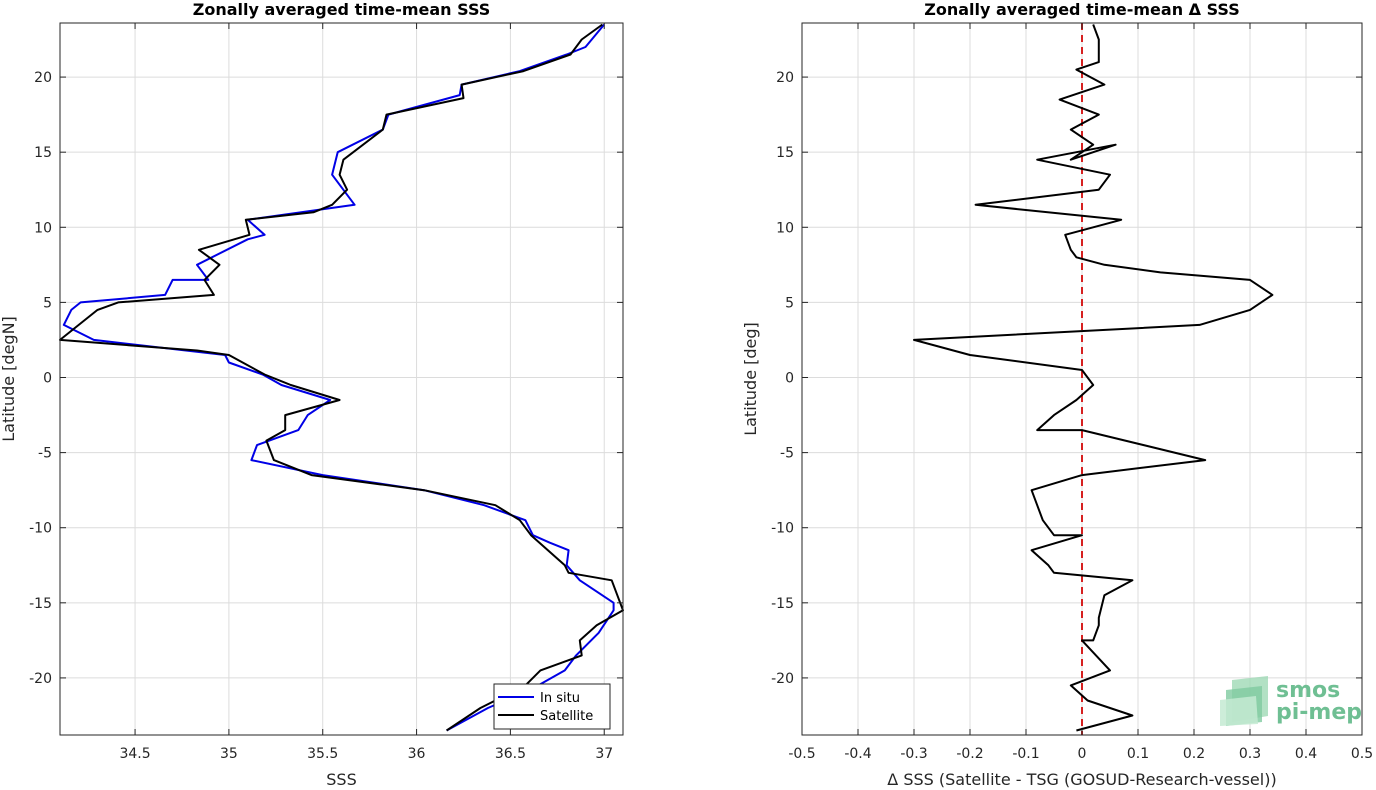  I want to click on logo-text-pimep: pi-mep, so click(1319, 712).